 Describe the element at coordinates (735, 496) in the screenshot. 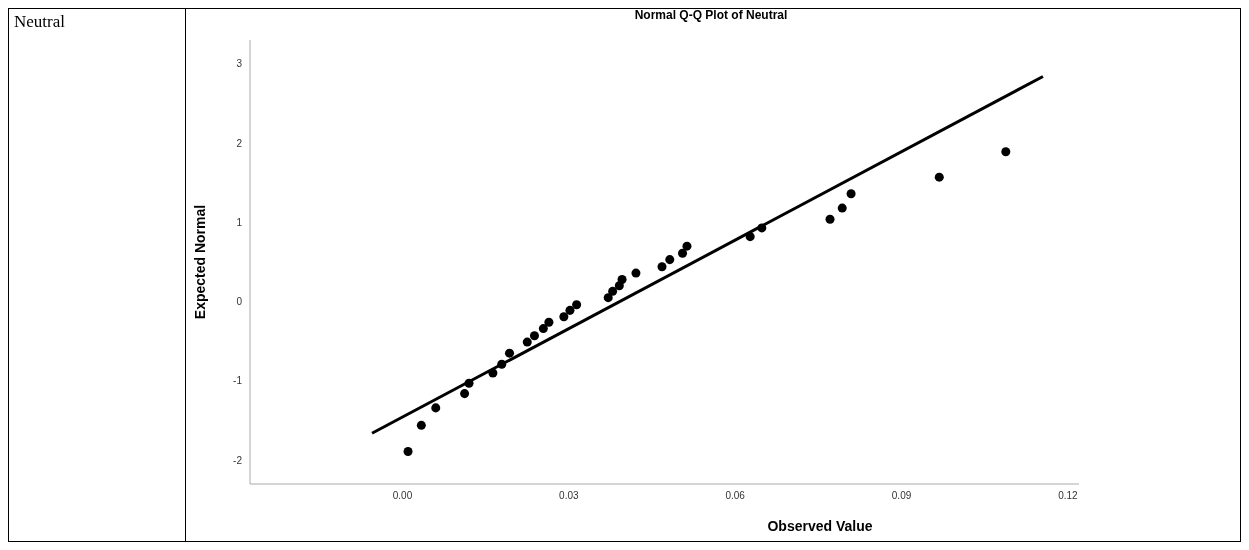

I see `x-tick-label: 0.06` at that location.